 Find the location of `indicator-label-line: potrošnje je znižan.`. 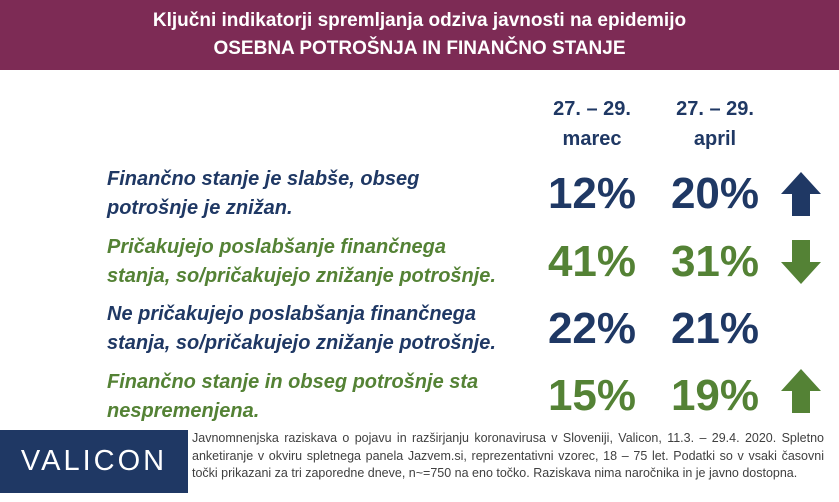

indicator-label-line: potrošnje je znižan. is located at coordinates (200, 208).